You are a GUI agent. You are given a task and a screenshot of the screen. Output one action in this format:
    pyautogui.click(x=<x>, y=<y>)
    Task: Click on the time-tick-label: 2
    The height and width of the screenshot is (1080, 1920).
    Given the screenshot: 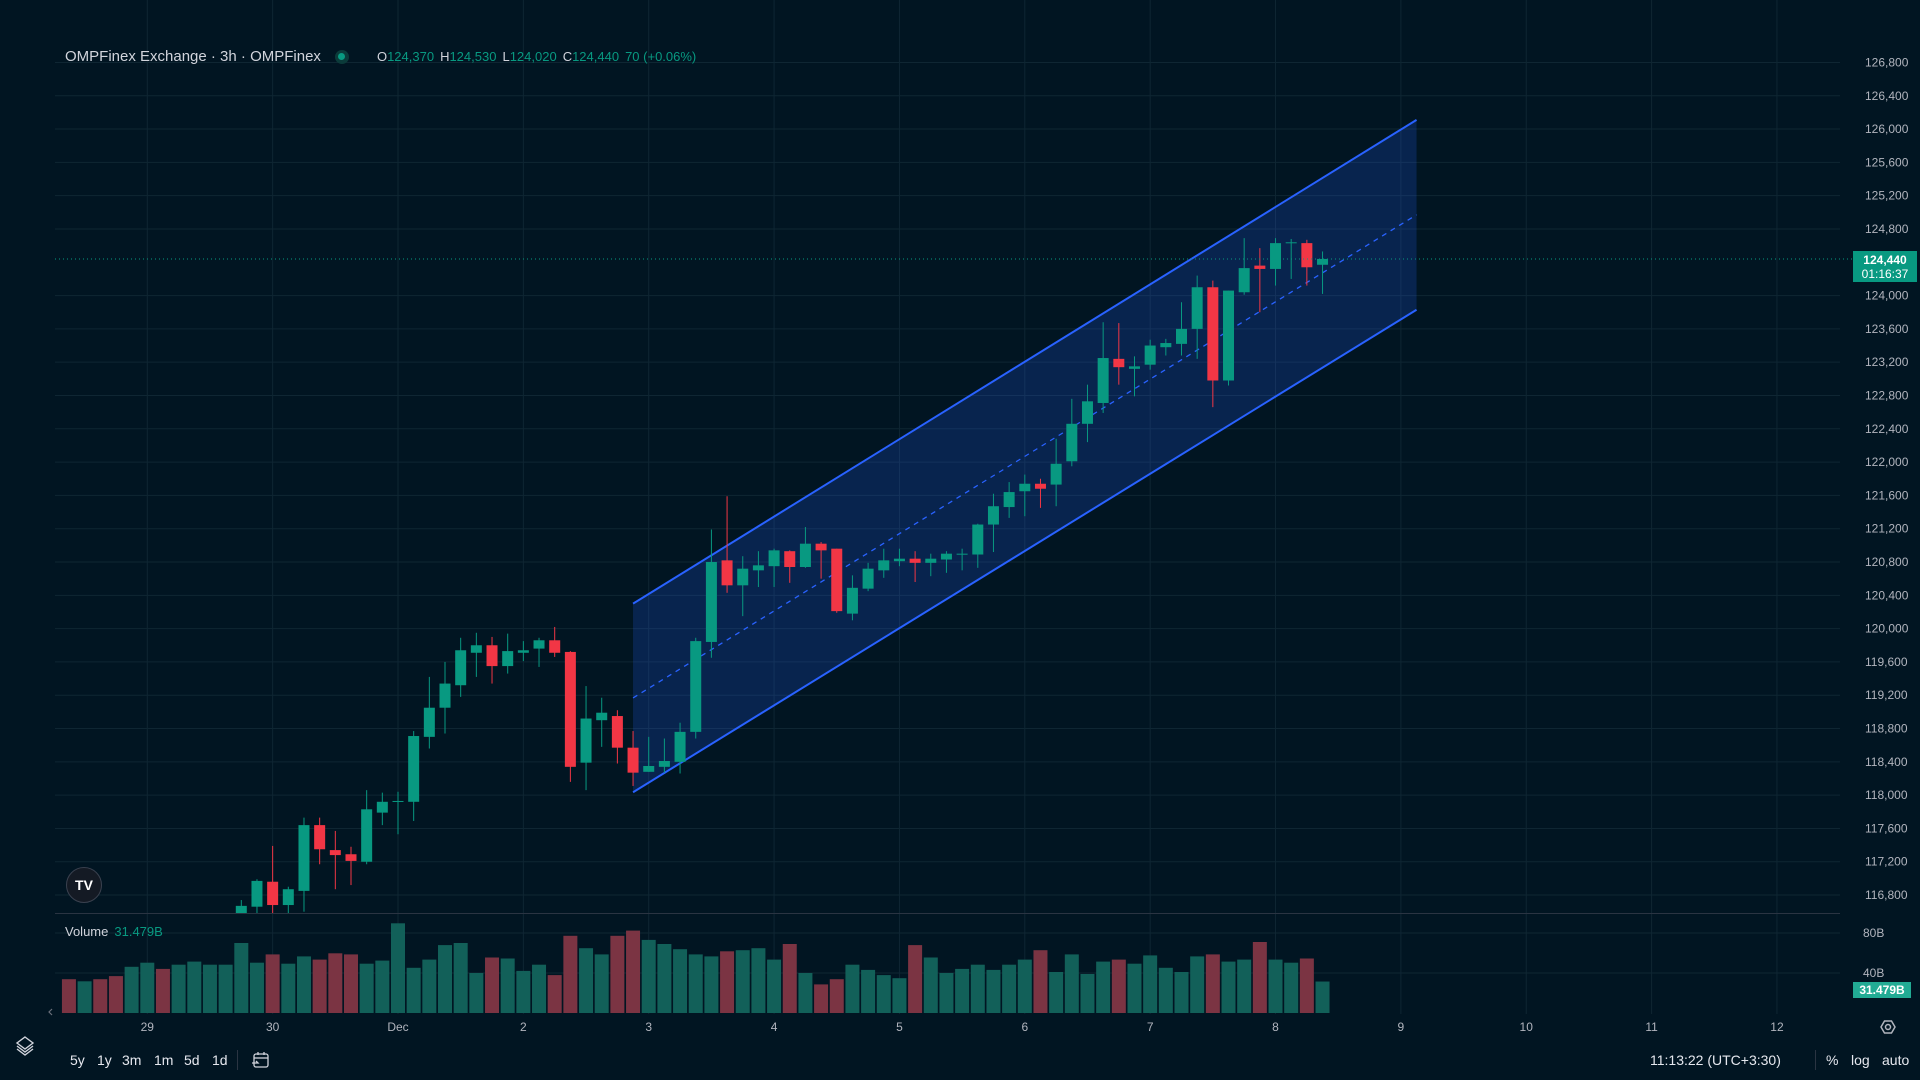 What is the action you would take?
    pyautogui.click(x=523, y=1027)
    